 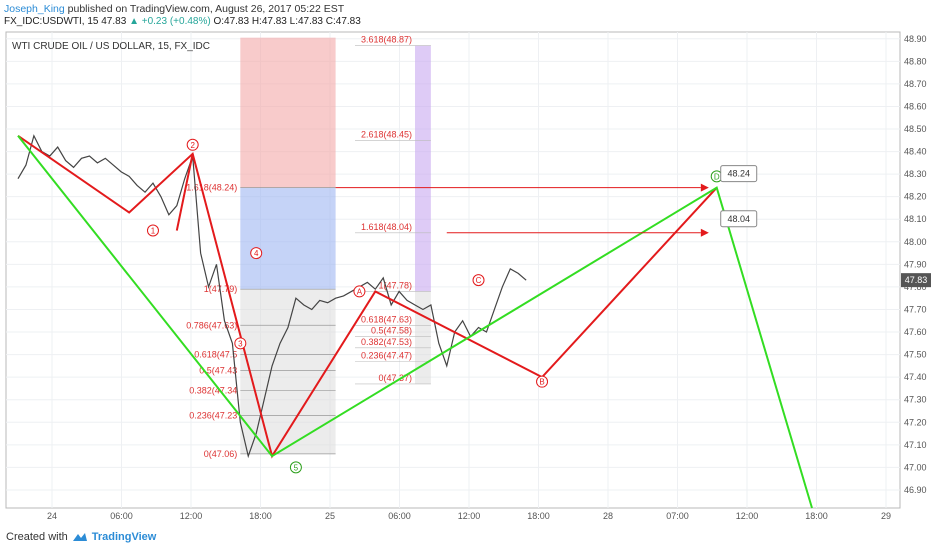 I want to click on fib-level-label: 3.618(48.87), so click(x=386, y=40).